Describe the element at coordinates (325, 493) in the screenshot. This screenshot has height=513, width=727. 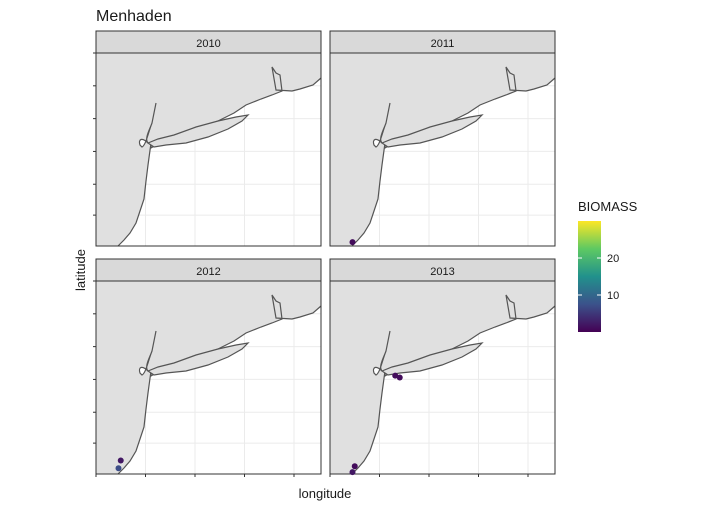
I see `x-axis-label: longitude` at that location.